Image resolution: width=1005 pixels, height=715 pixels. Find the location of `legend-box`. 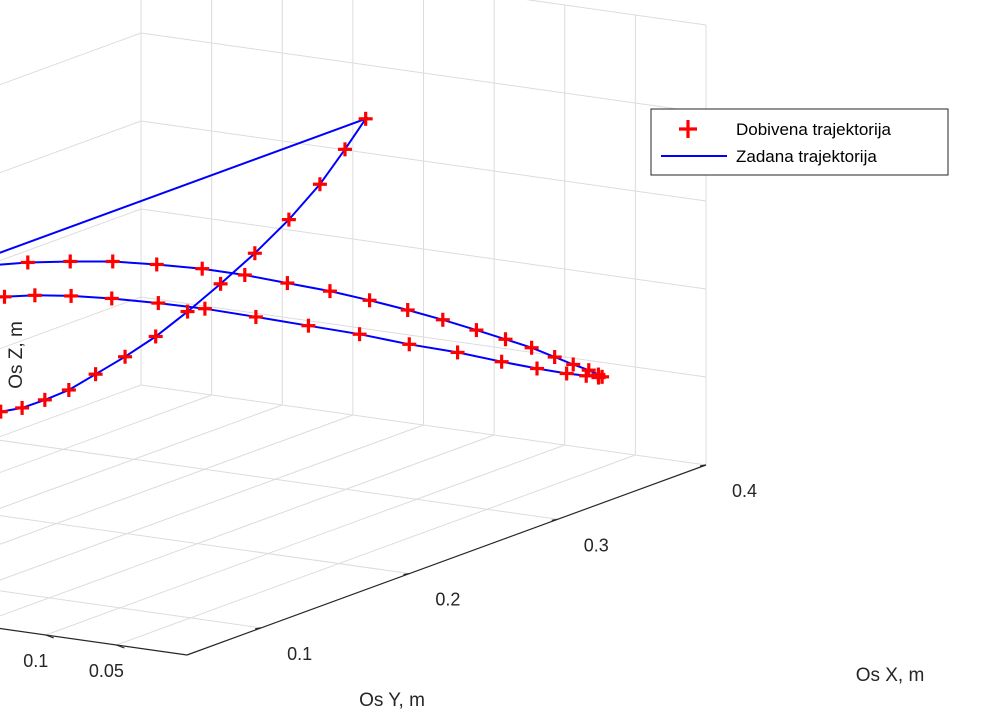

legend-box is located at coordinates (799, 142).